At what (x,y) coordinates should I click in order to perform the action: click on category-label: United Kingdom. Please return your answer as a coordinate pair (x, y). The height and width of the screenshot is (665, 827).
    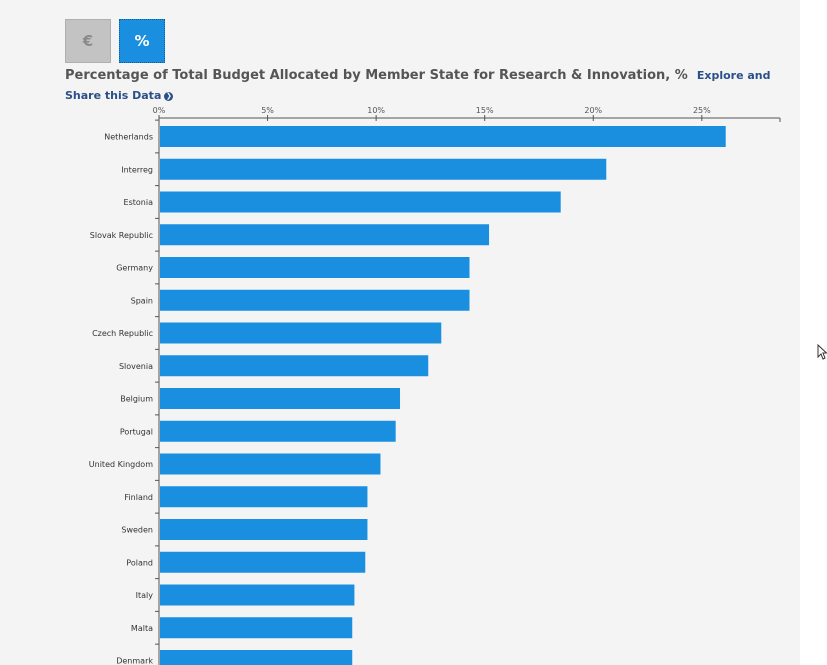
    Looking at the image, I should click on (121, 464).